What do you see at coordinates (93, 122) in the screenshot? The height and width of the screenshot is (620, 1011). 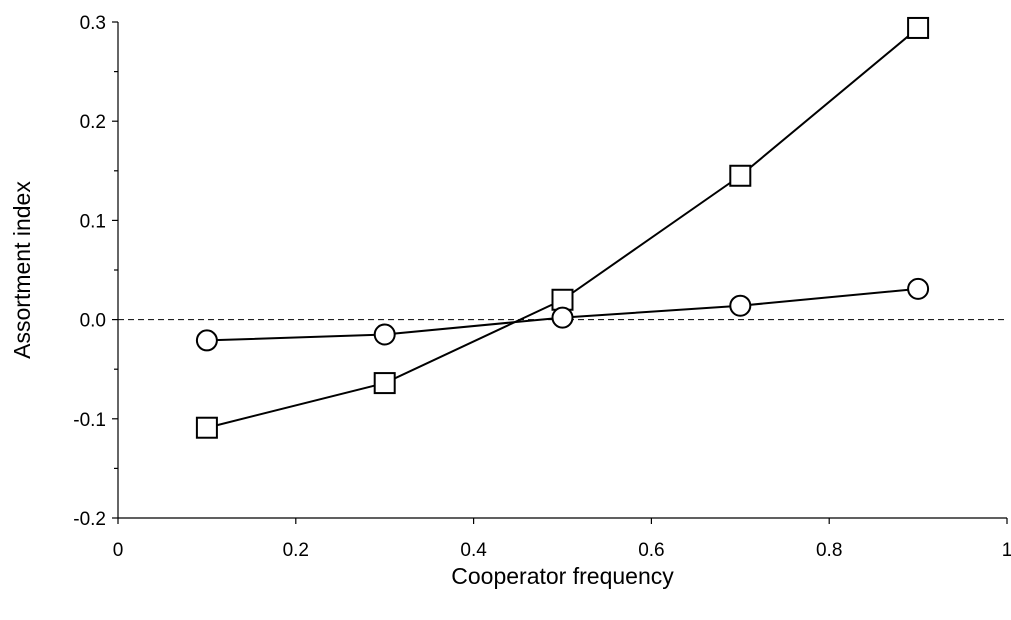 I see `y-tick-label: 0.2` at bounding box center [93, 122].